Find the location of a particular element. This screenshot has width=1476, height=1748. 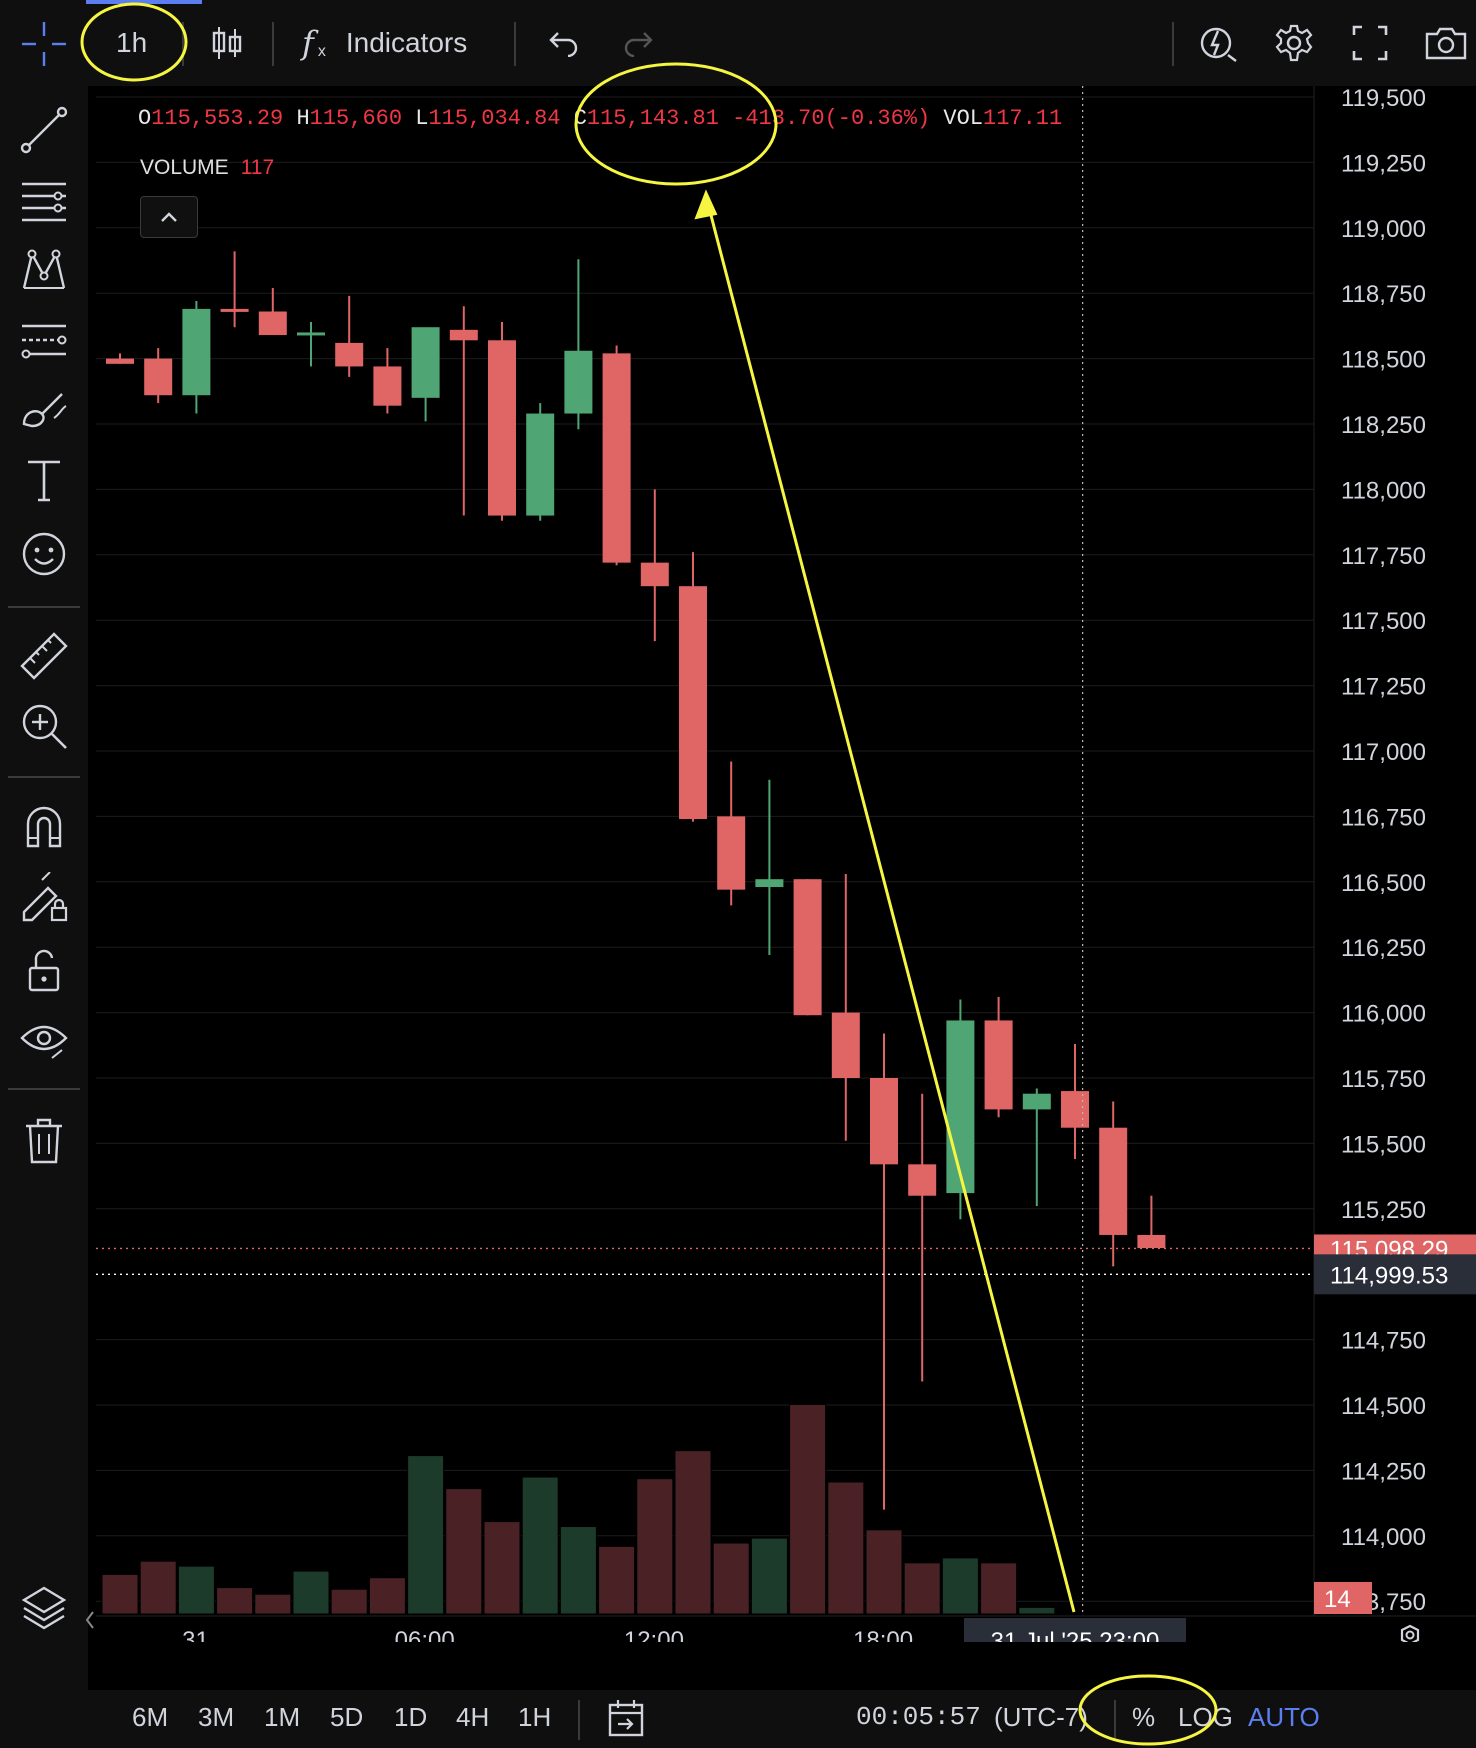

lock-drawings-icon is located at coordinates (44, 898).